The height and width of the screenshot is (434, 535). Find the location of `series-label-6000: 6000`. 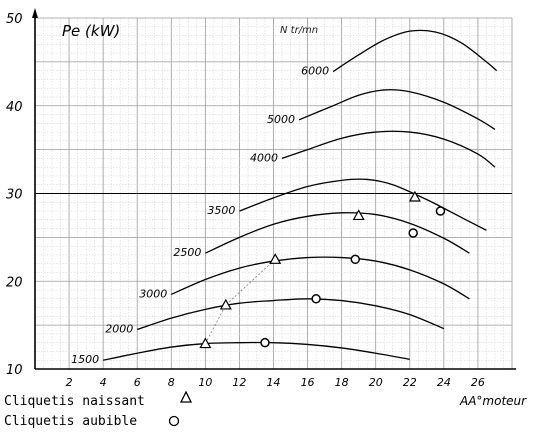

series-label-6000: 6000 is located at coordinates (315, 71).